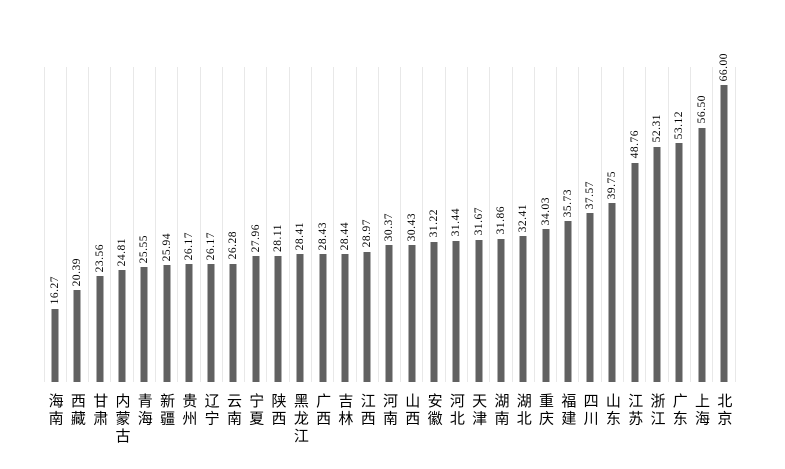  I want to click on category-label: 云南, so click(232, 410).